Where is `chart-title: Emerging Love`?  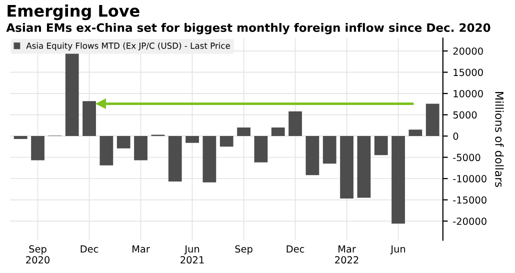 chart-title: Emerging Love is located at coordinates (74, 12).